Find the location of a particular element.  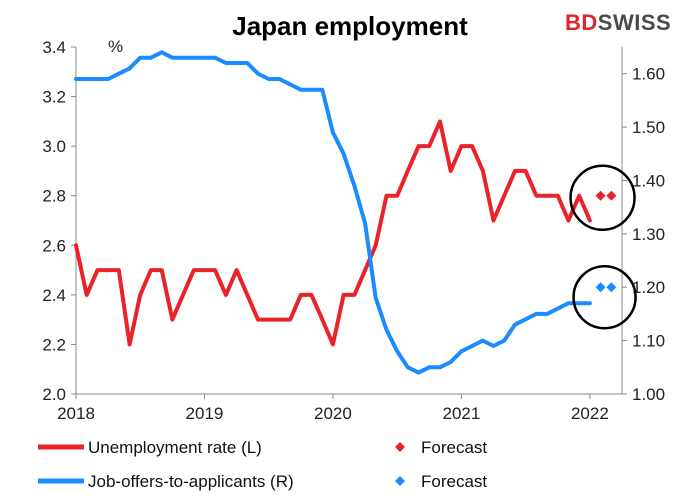

right-tick-label: 1.50 is located at coordinates (648, 127).